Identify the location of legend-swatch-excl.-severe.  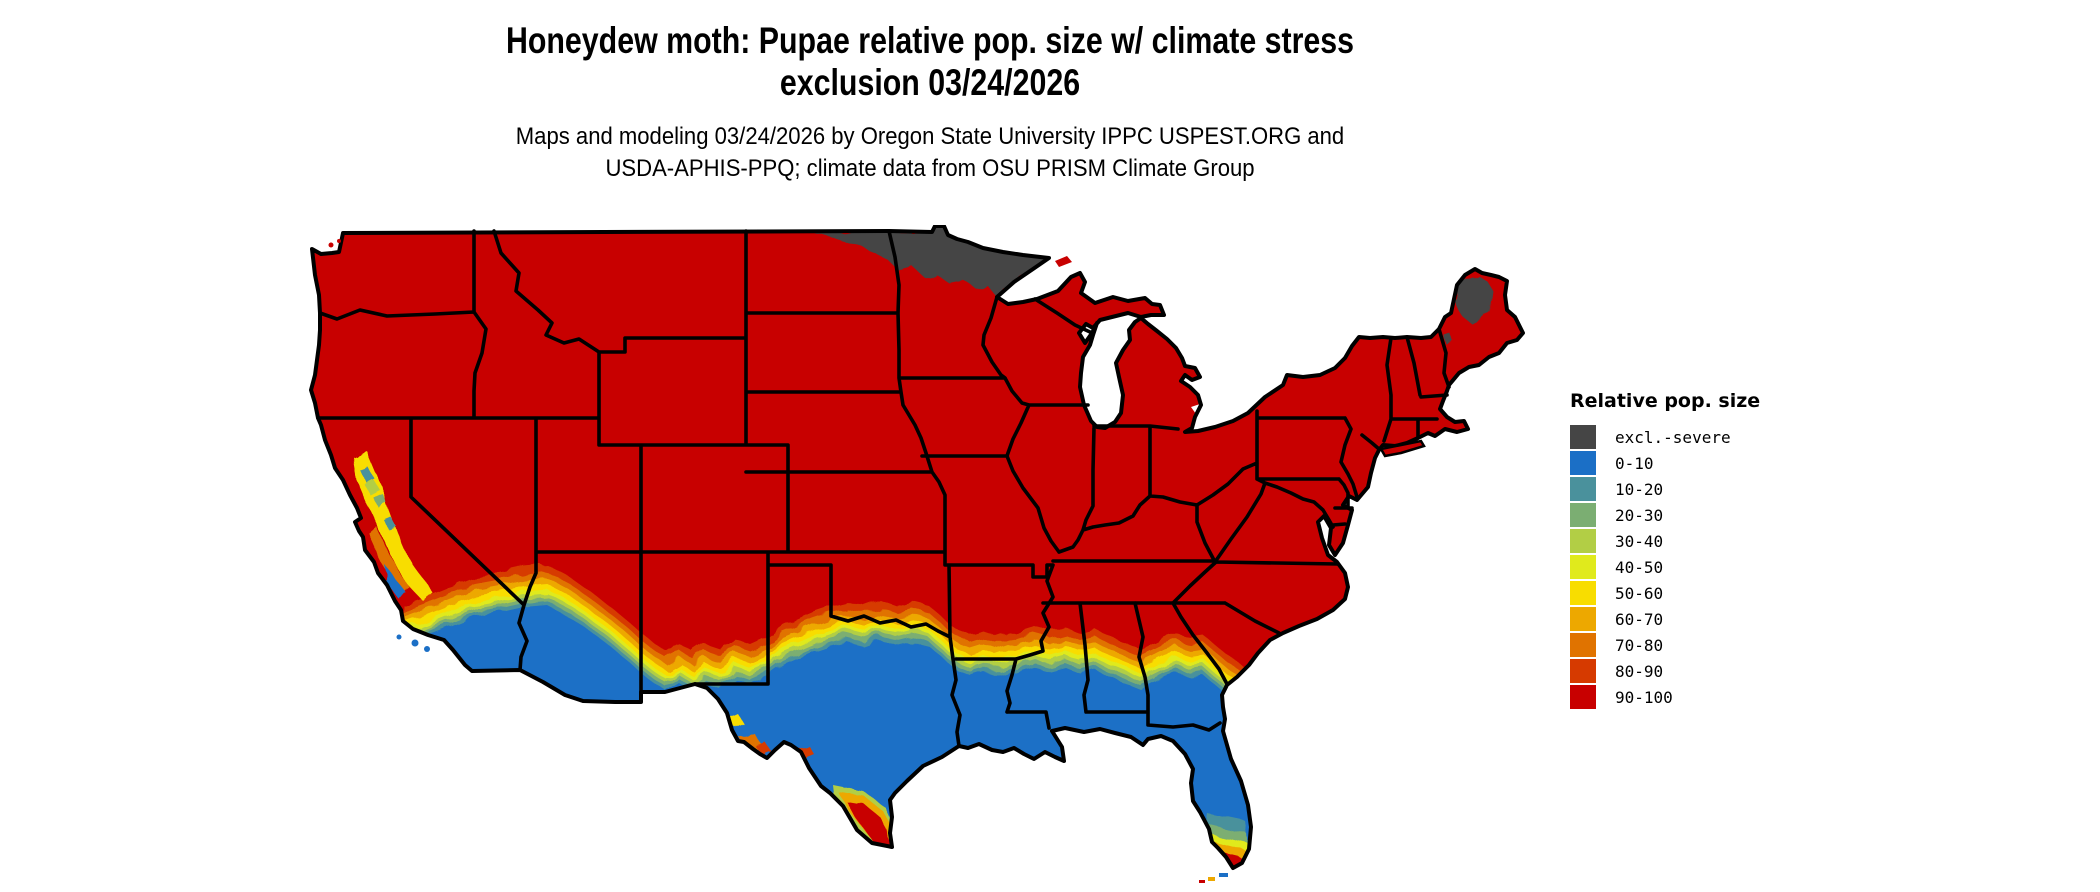
(1583, 437).